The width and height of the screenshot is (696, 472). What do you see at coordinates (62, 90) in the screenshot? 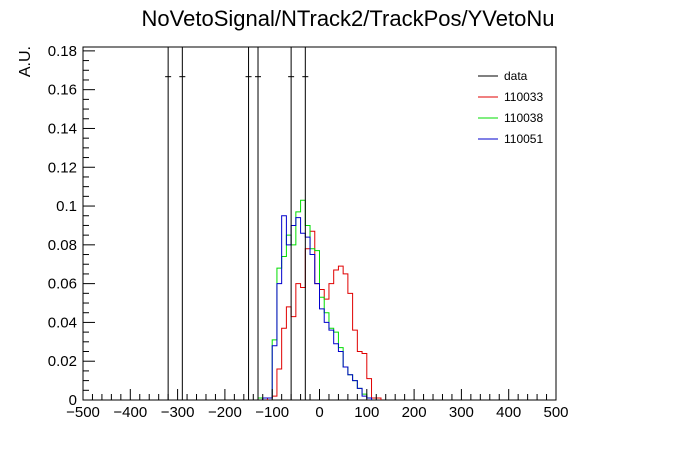
I see `y-tick-label: 0.16` at bounding box center [62, 90].